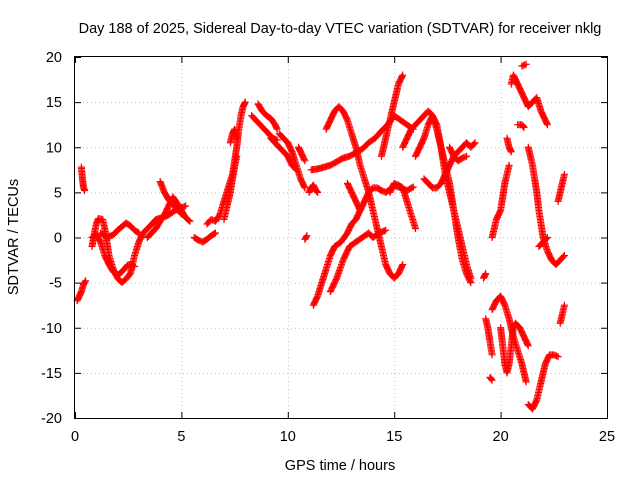 This screenshot has width=640, height=480. I want to click on x-tick-label: 15, so click(394, 437).